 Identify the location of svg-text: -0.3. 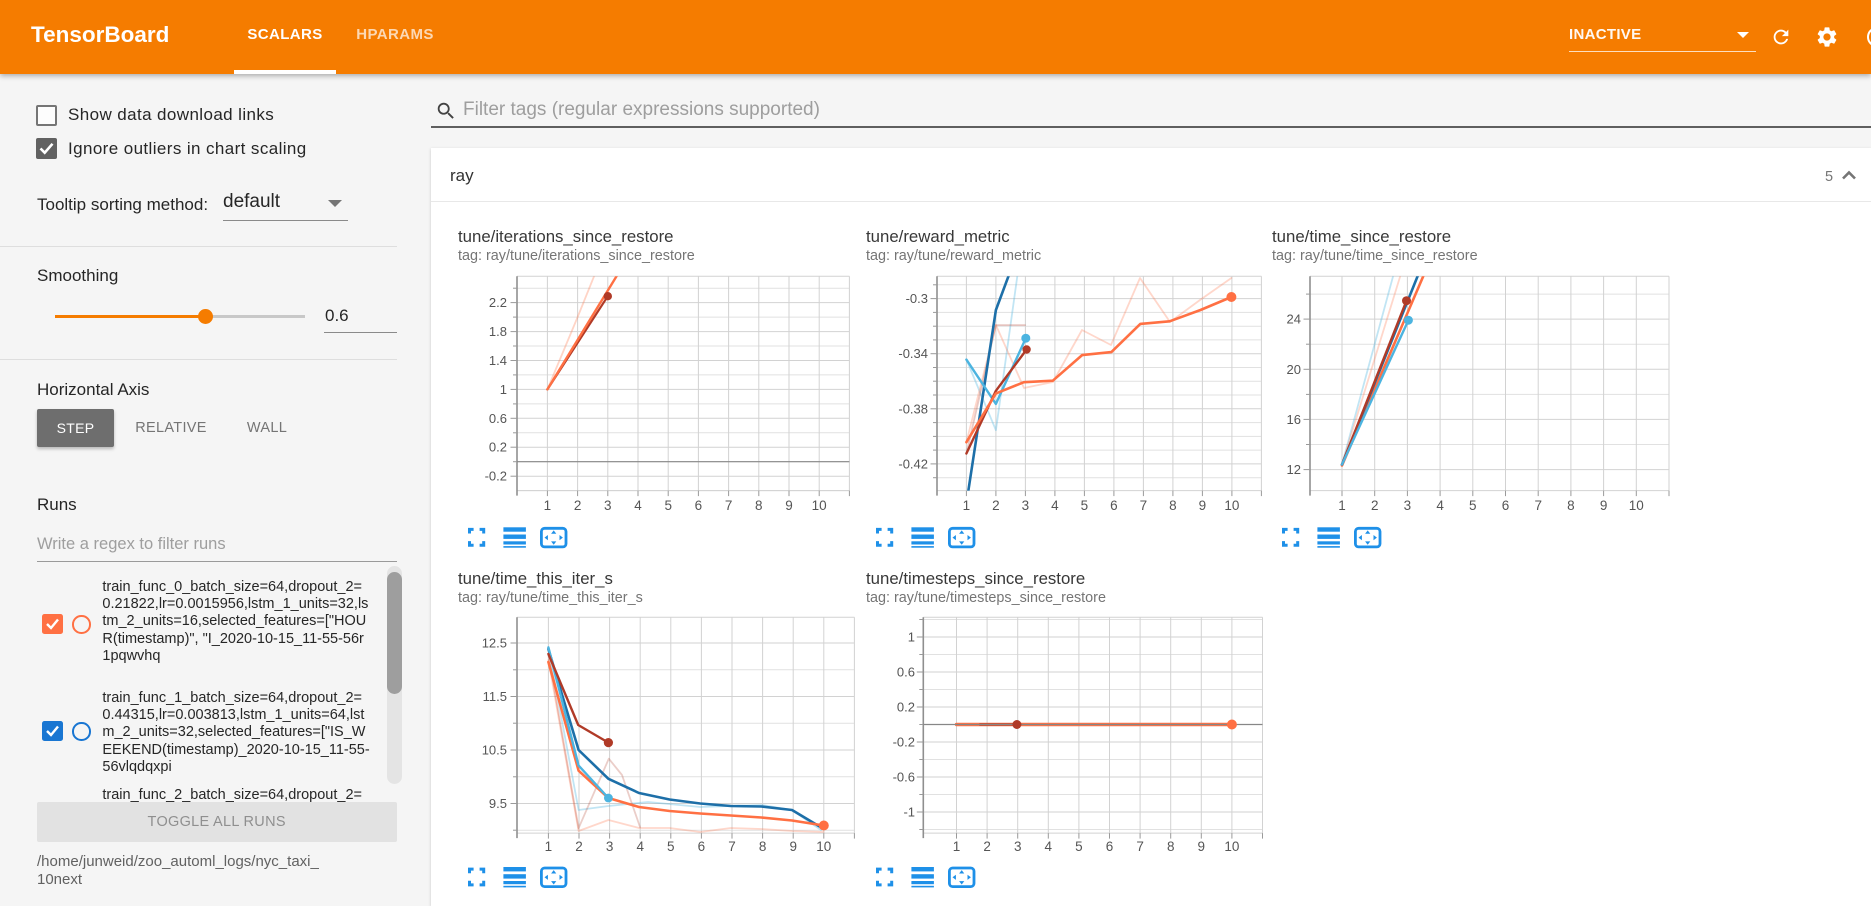
(917, 298).